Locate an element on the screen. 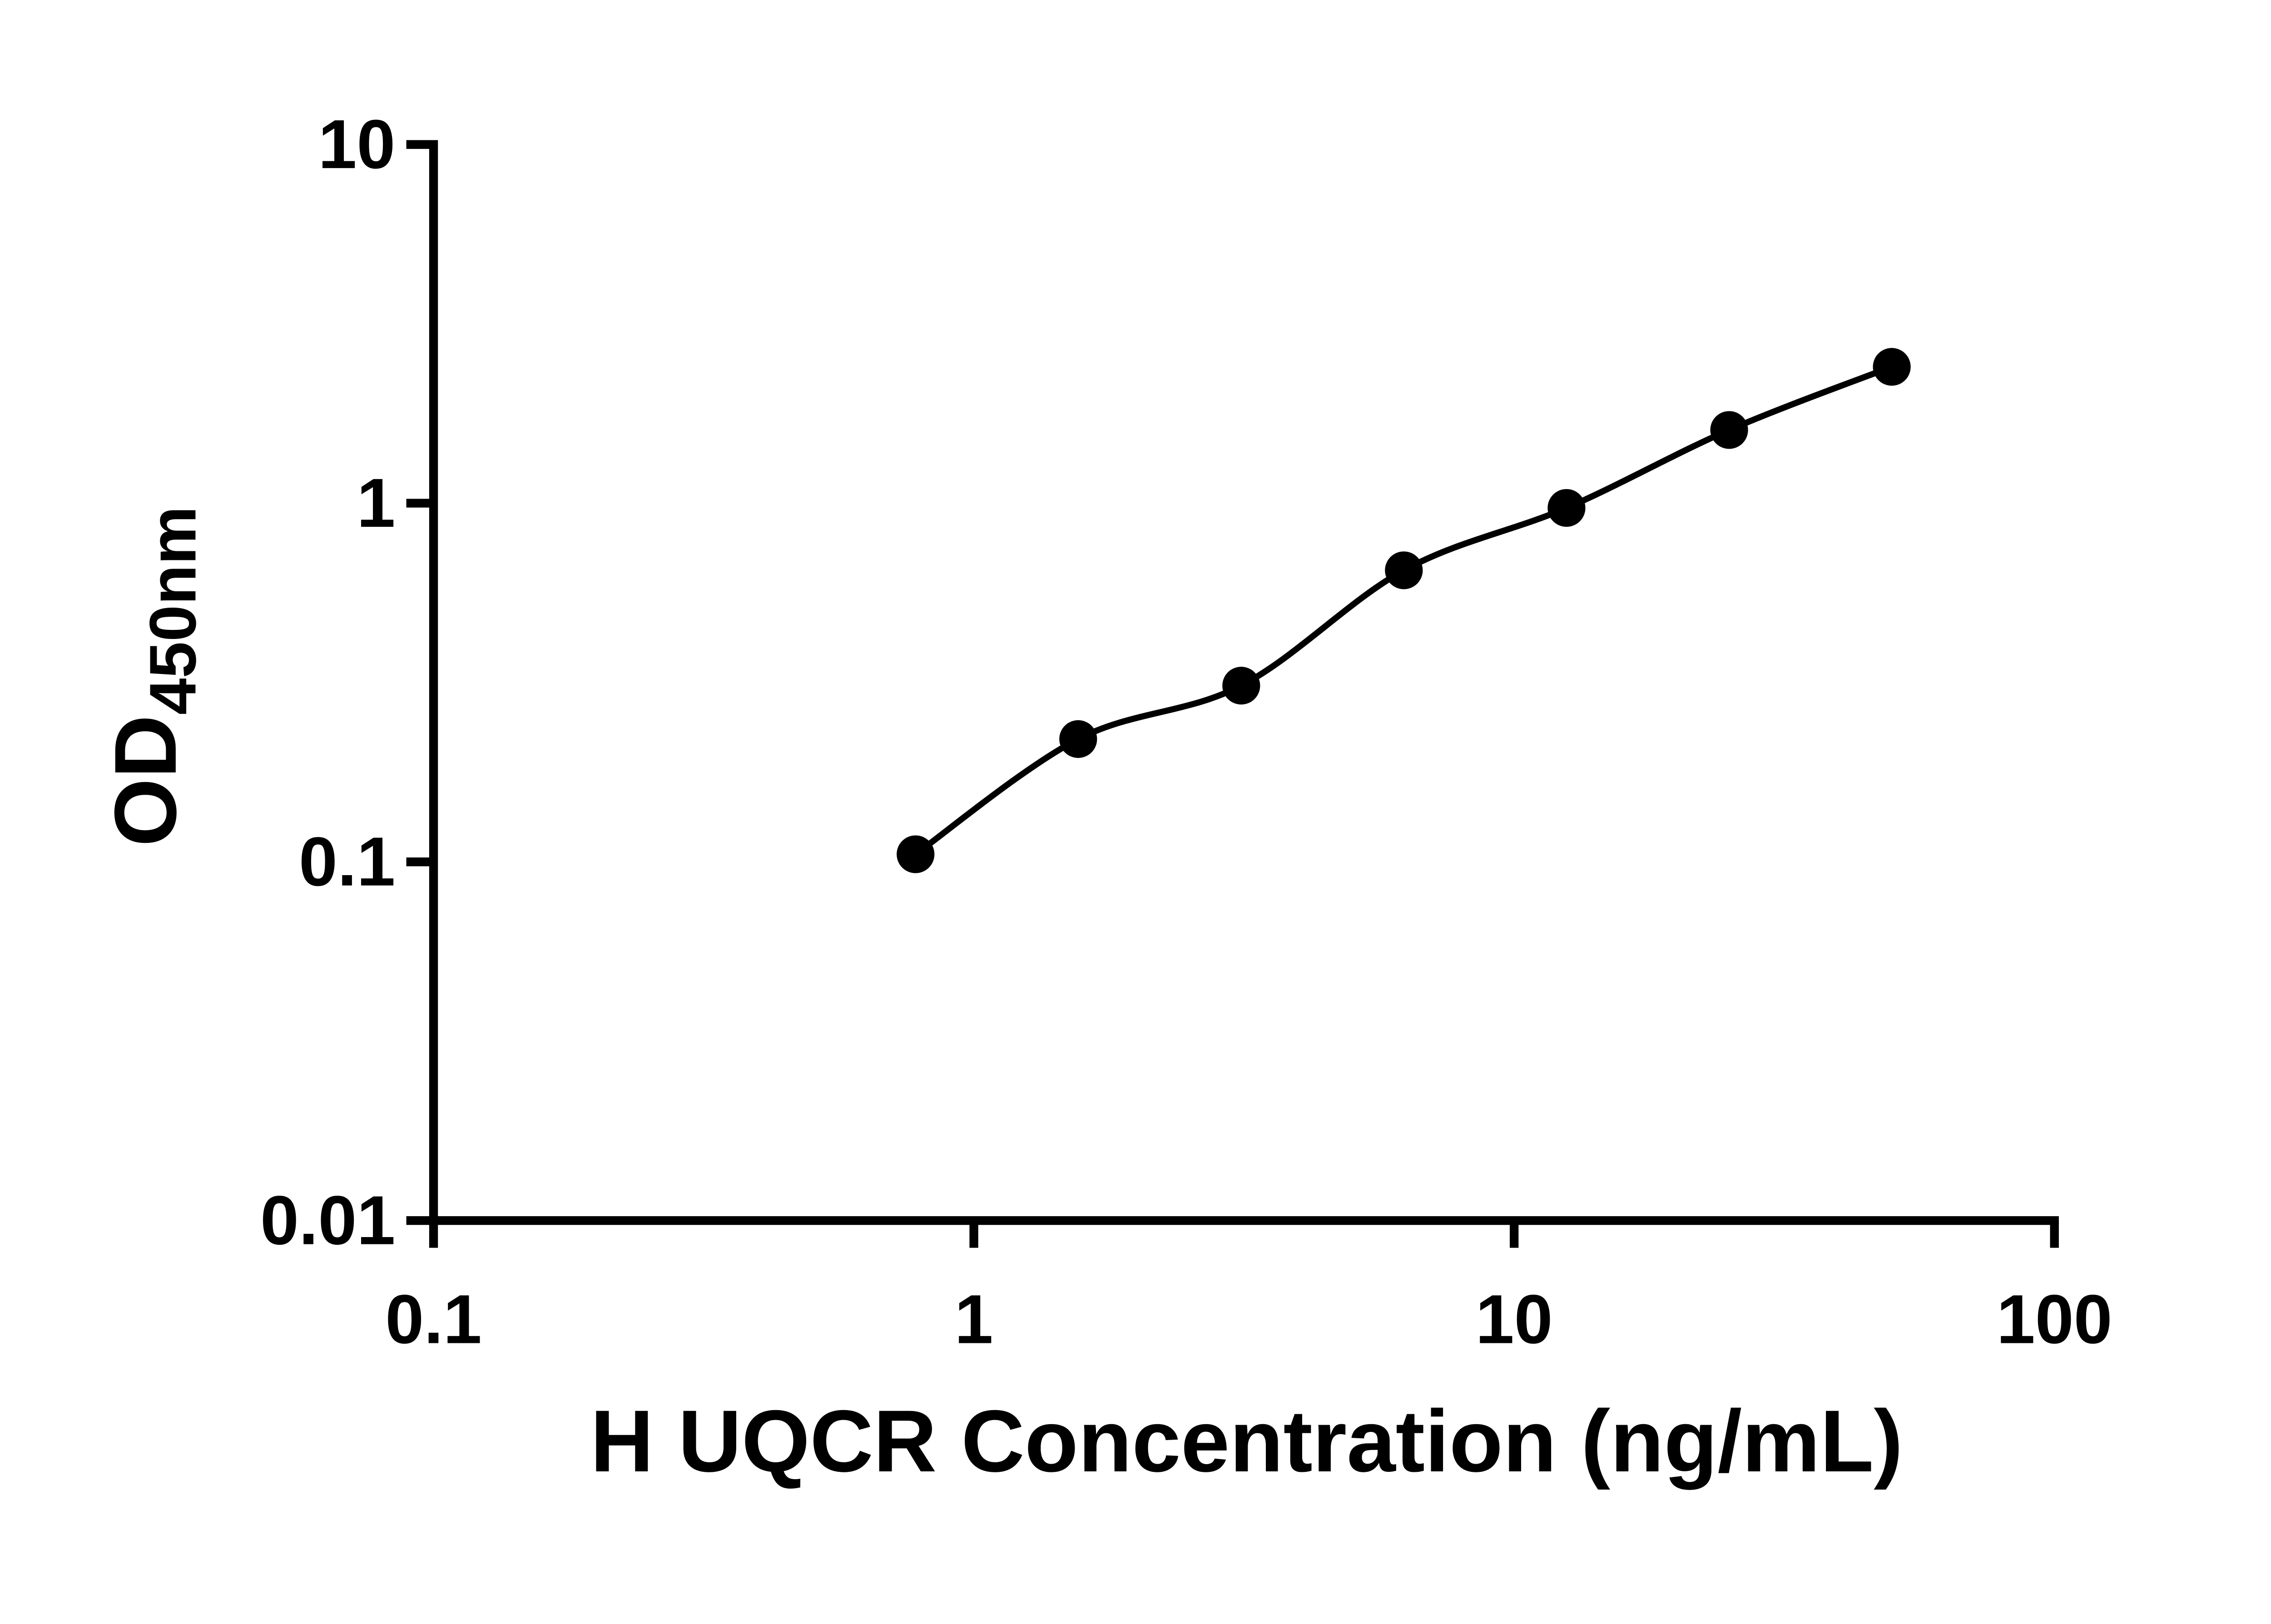  y-axis-title-subscript: 450nm is located at coordinates (172, 610).